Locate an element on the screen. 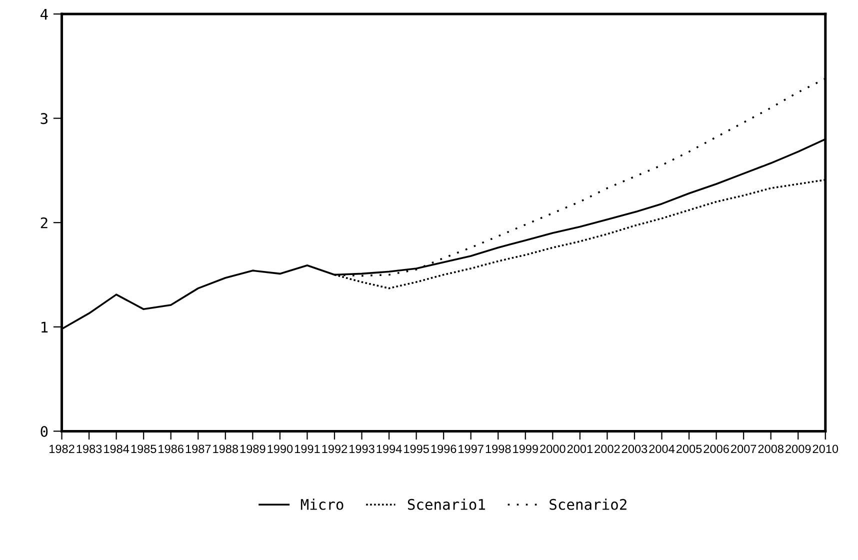  legend-label: Scenario1 is located at coordinates (446, 504).